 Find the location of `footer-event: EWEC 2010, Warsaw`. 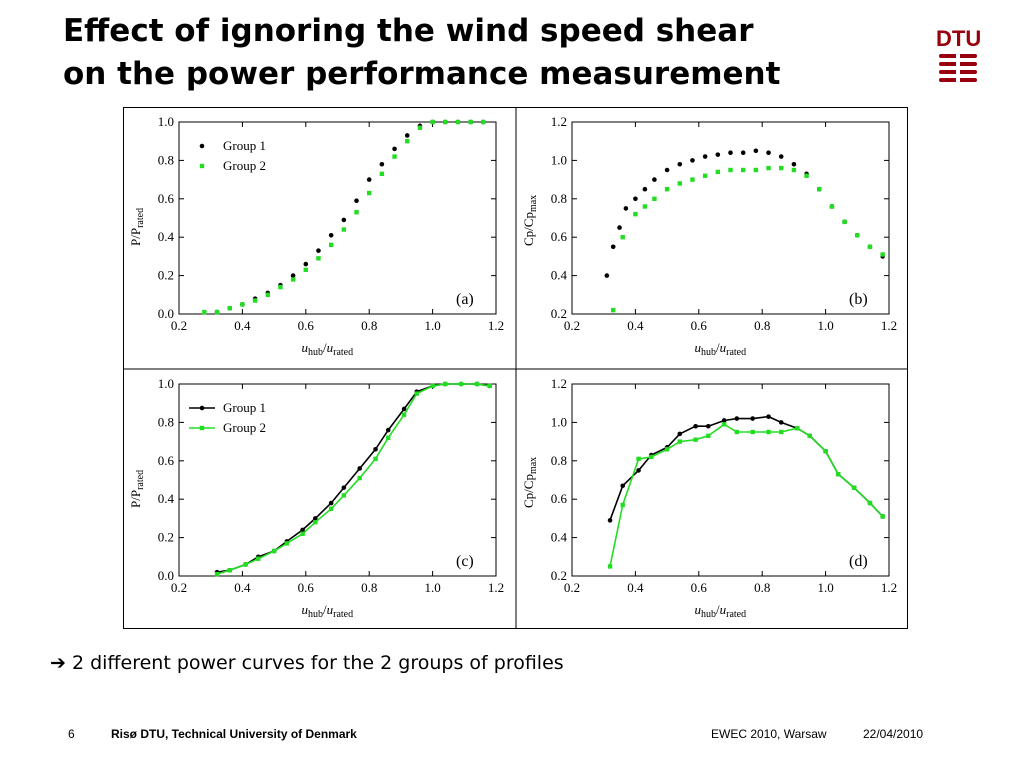

footer-event: EWEC 2010, Warsaw is located at coordinates (769, 734).